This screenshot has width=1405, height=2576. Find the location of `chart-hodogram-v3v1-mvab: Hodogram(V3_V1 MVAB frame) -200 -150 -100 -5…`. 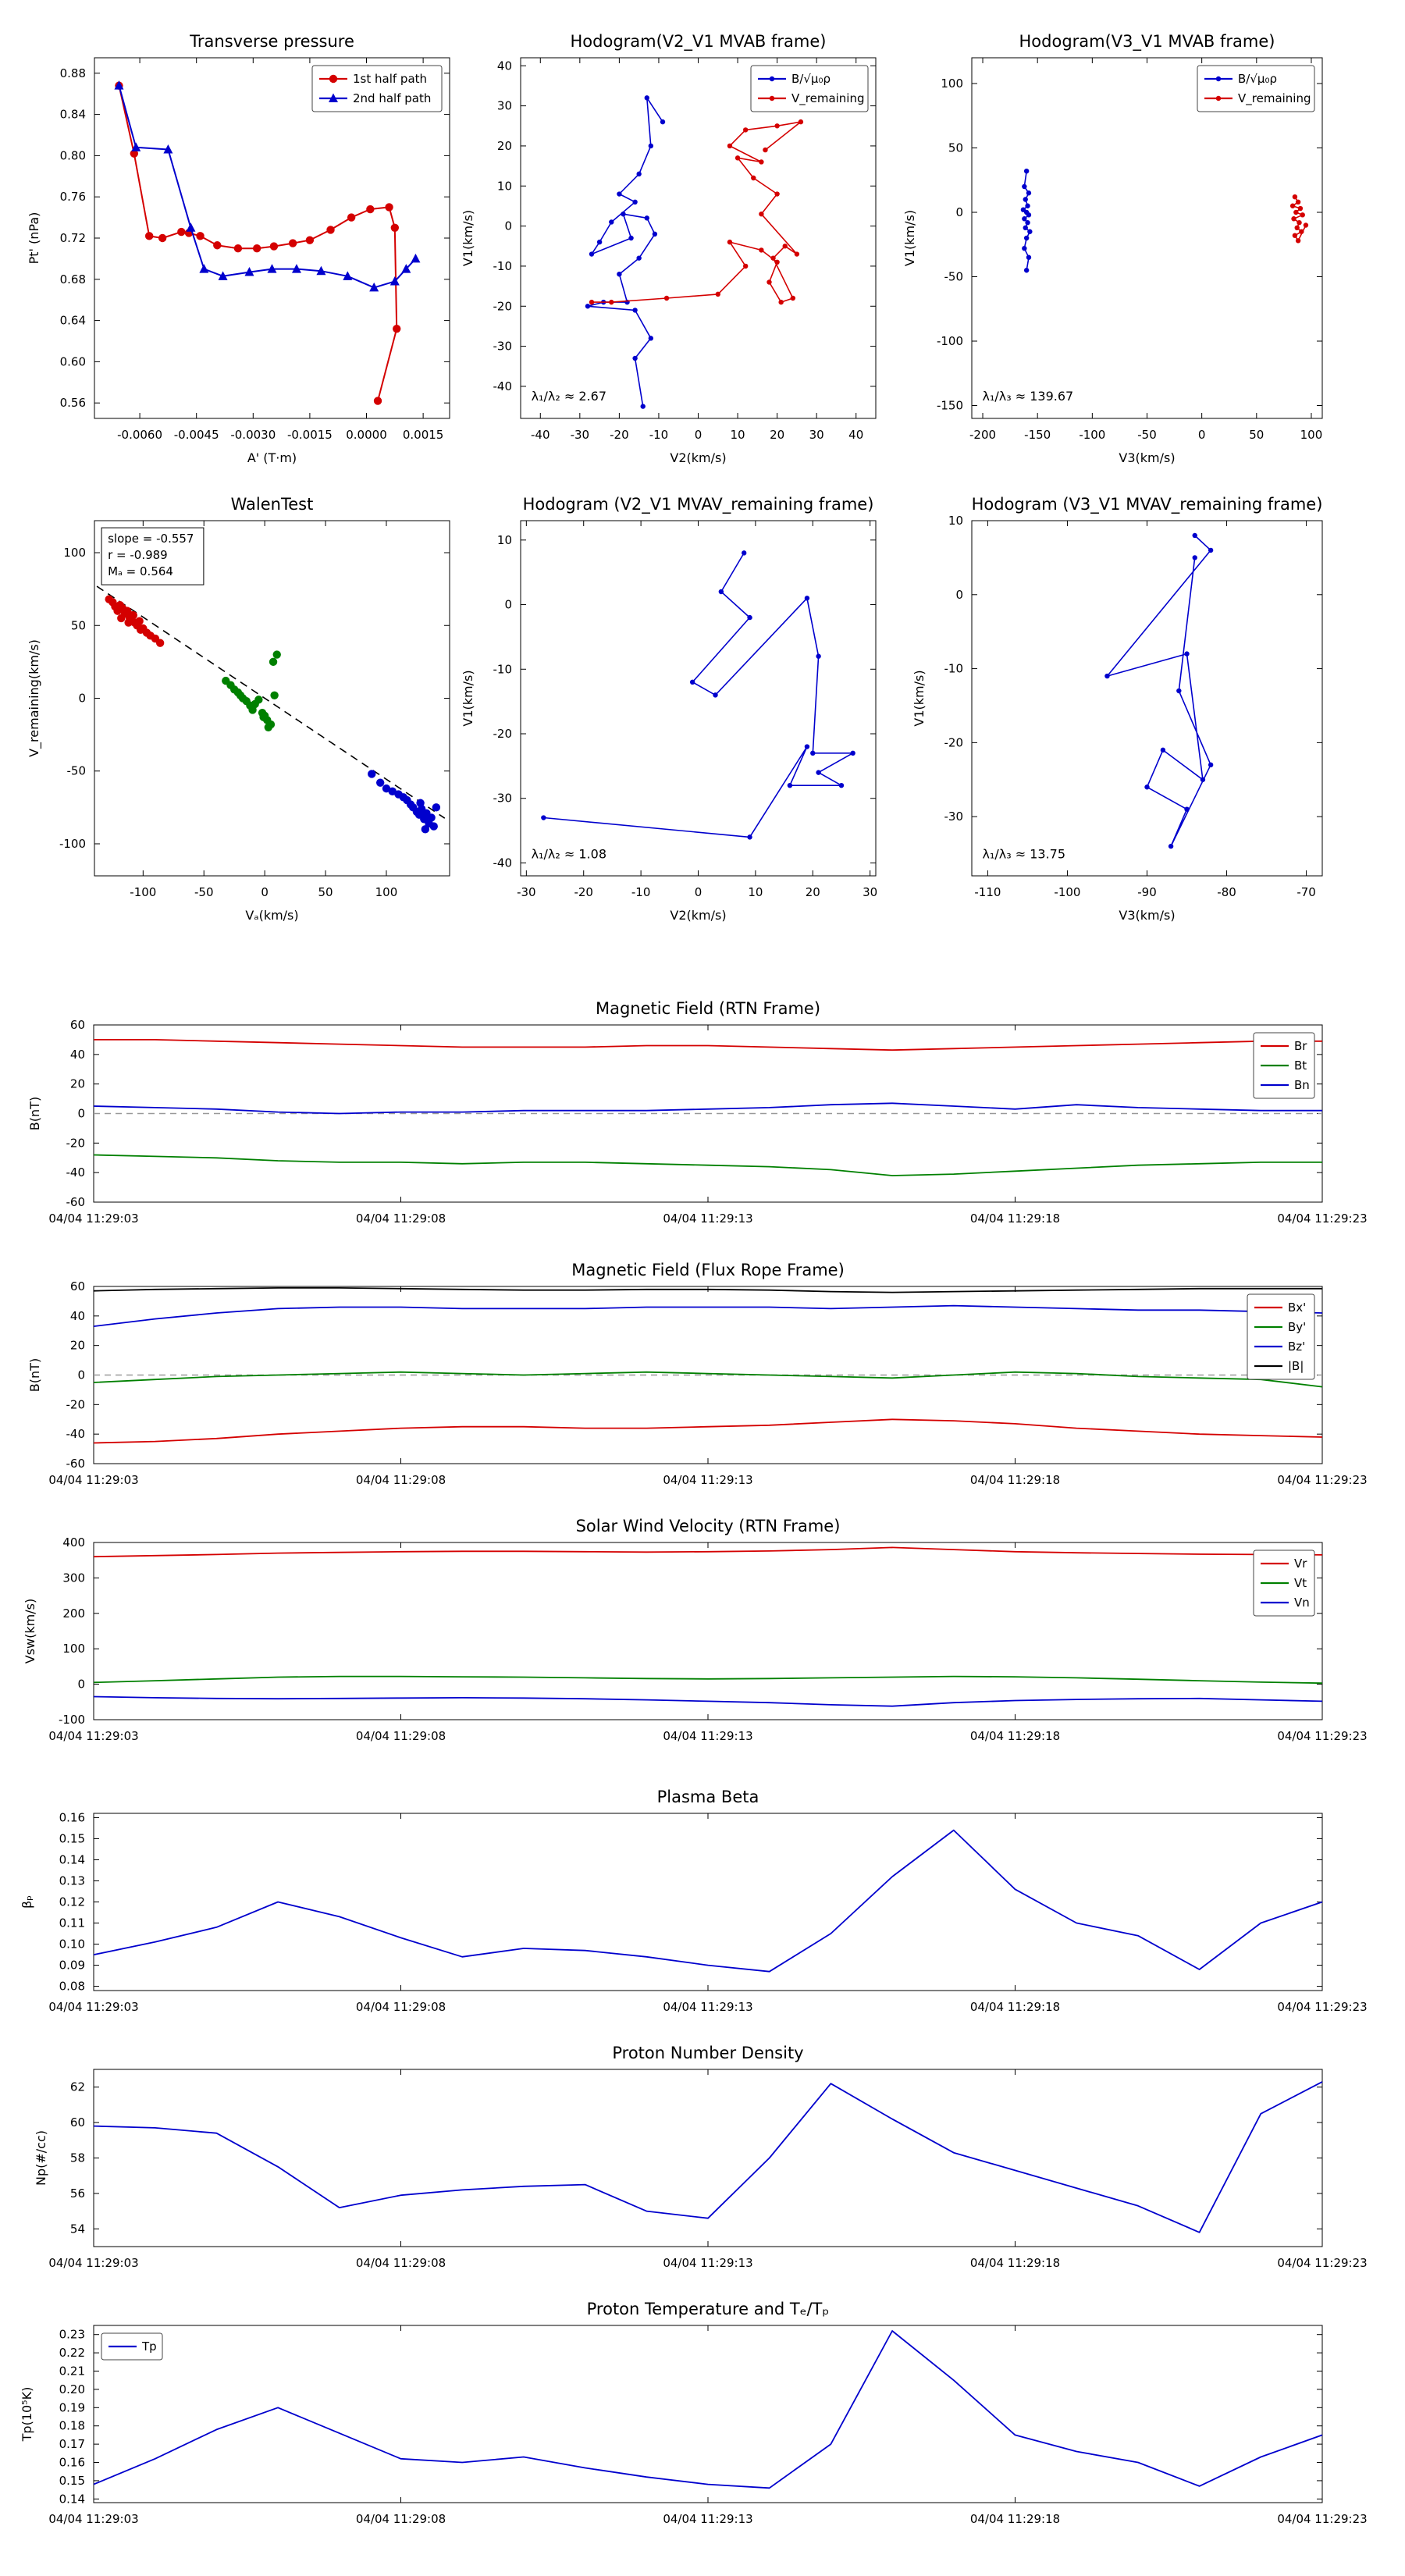

chart-hodogram-v3v1-mvab: Hodogram(V3_V1 MVAB frame) -200 -150 -100 -5… is located at coordinates (1112, 248).